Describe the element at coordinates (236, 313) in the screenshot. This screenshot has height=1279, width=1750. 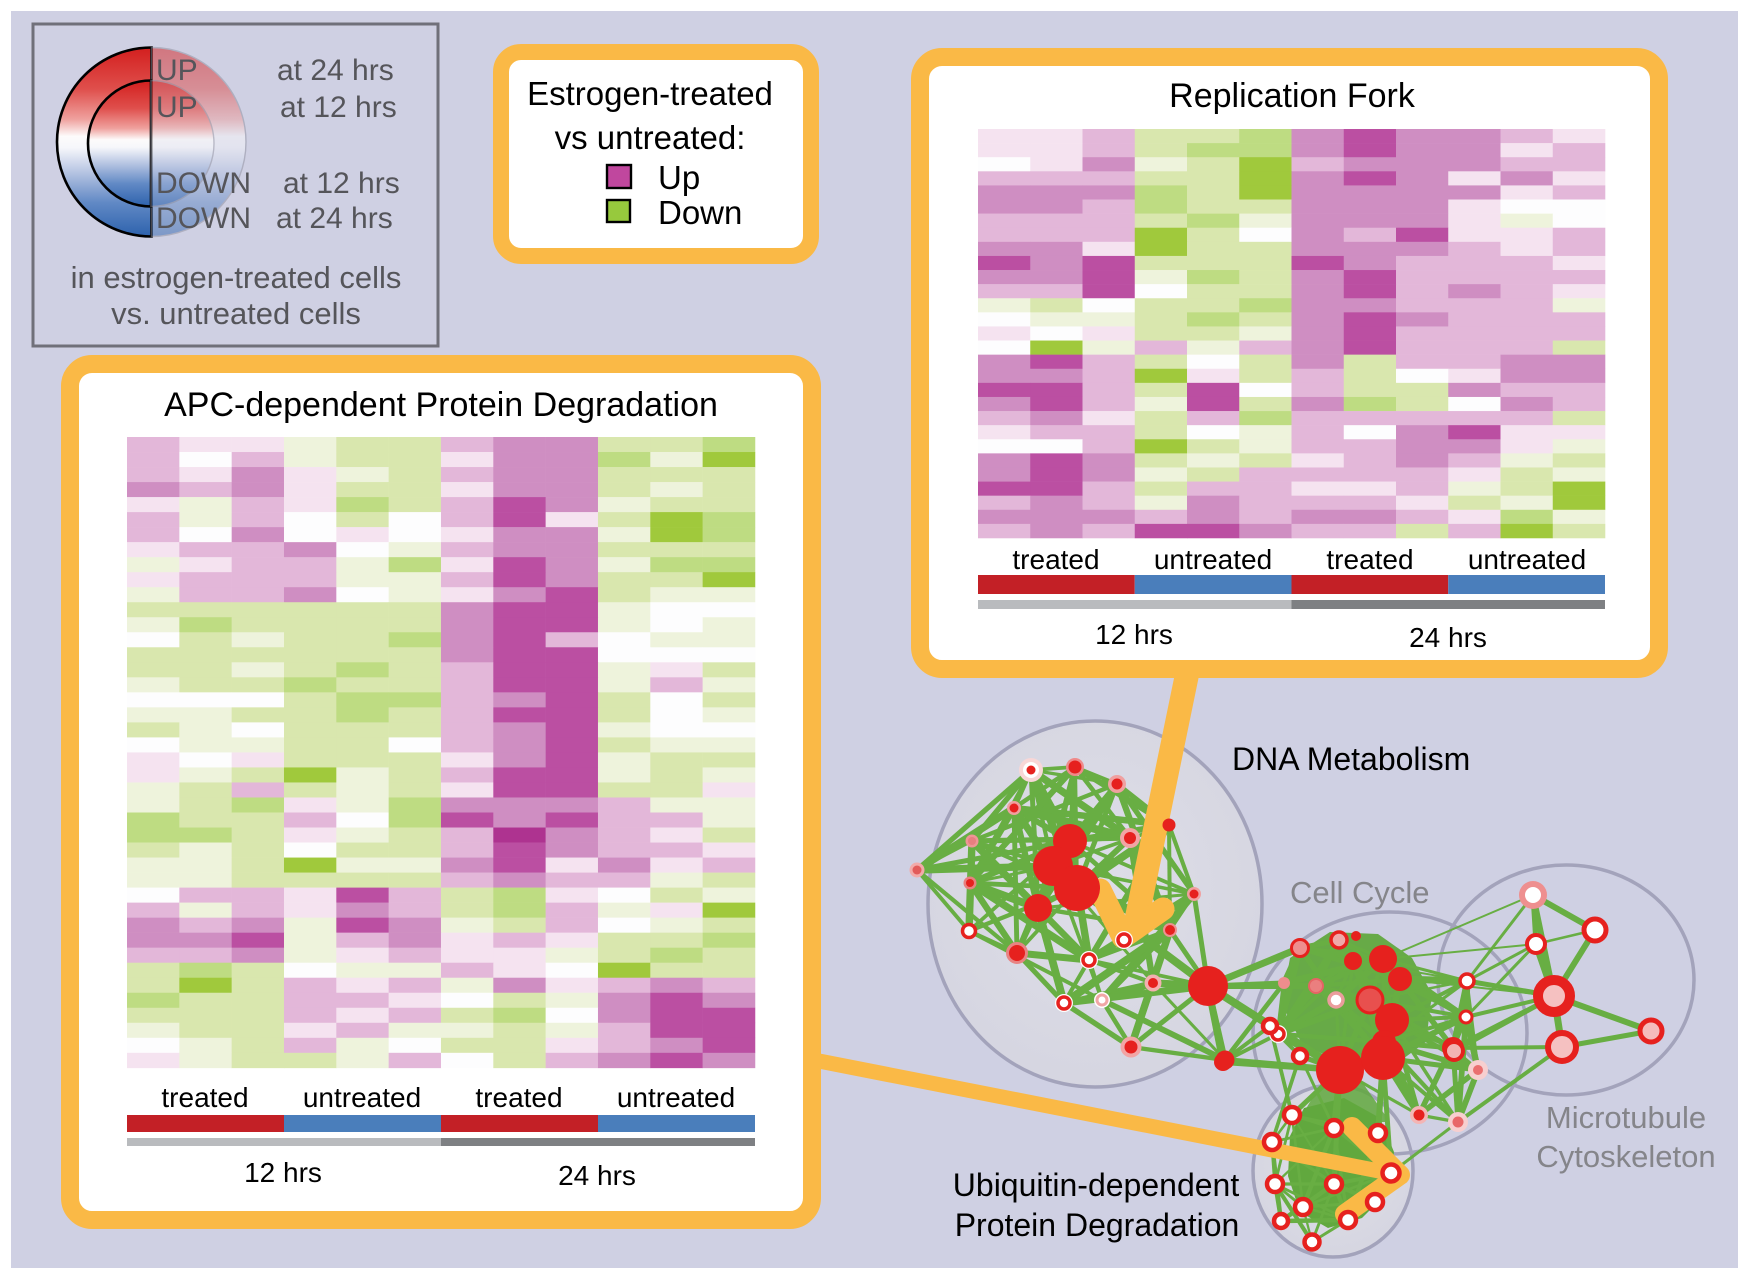
I see `svg-text: vs. untreated cells` at that location.